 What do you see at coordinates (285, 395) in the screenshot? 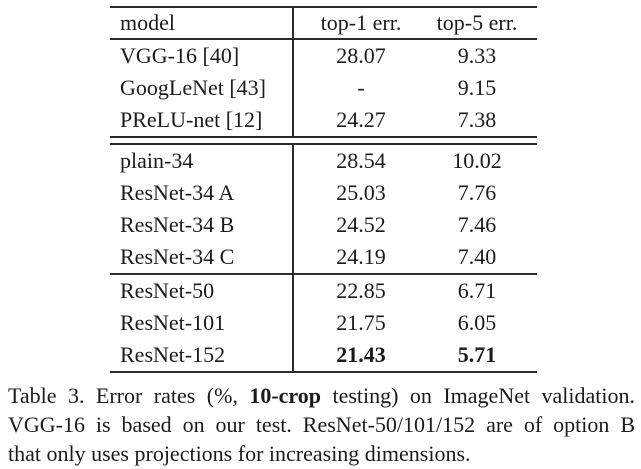
I see `caption-bold-text: 10-crop` at bounding box center [285, 395].